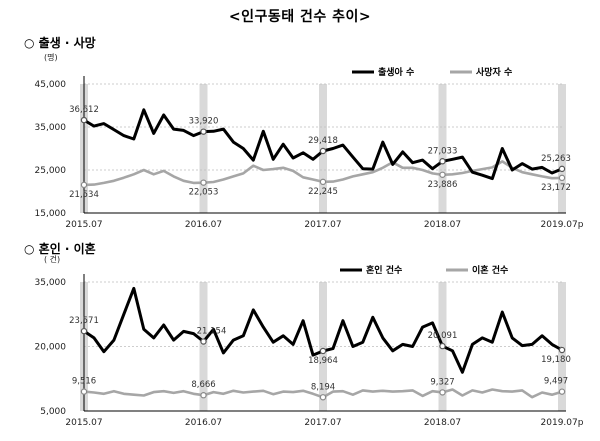 Image resolution: width=600 pixels, height=441 pixels. What do you see at coordinates (556, 159) in the screenshot?
I see `chart-1-data-label: 25,263` at bounding box center [556, 159].